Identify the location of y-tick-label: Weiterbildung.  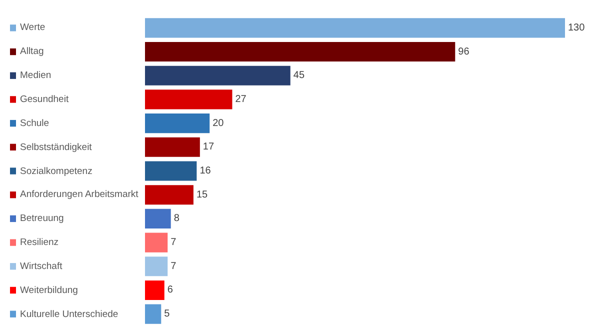
(49, 290).